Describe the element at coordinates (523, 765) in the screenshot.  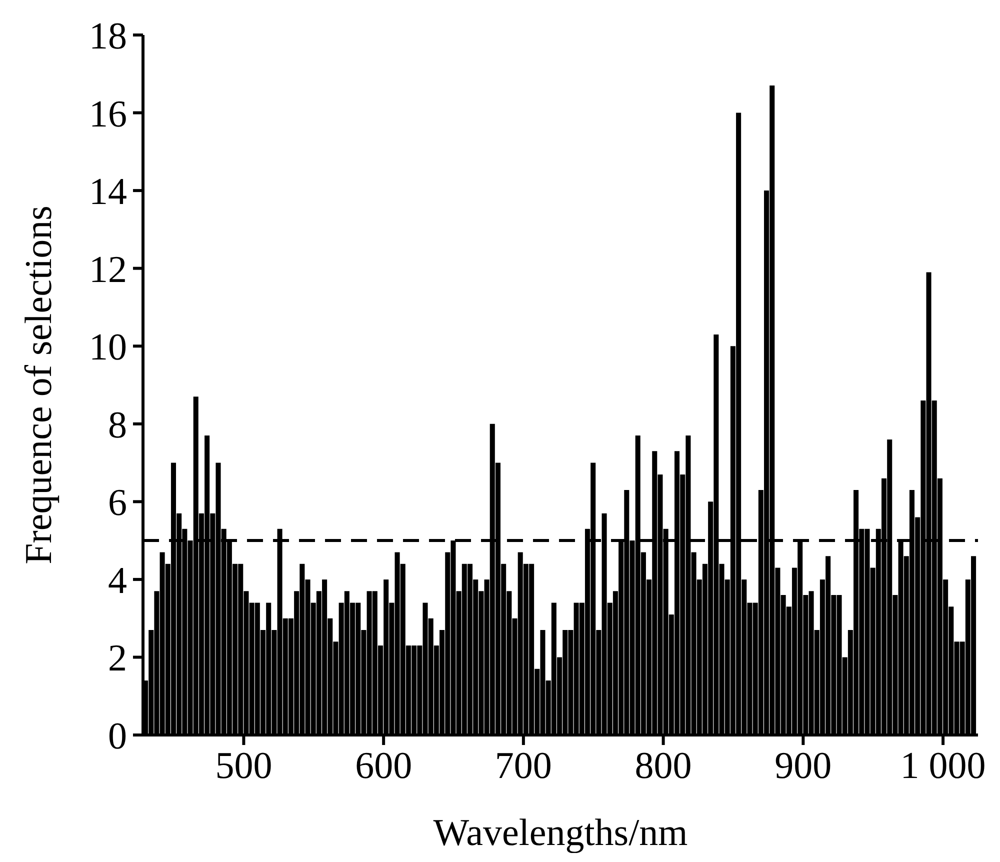
I see `x-tick-label: 700` at that location.